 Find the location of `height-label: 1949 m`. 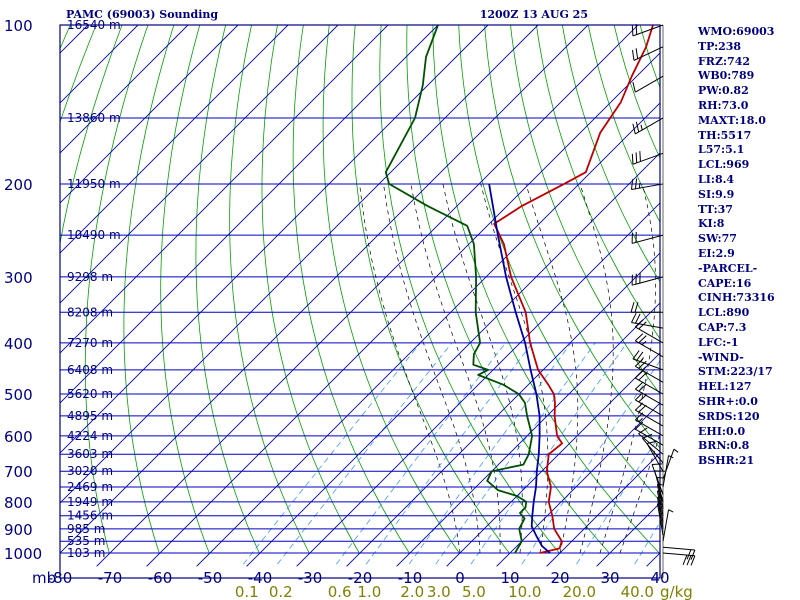

height-label: 1949 m is located at coordinates (90, 502).